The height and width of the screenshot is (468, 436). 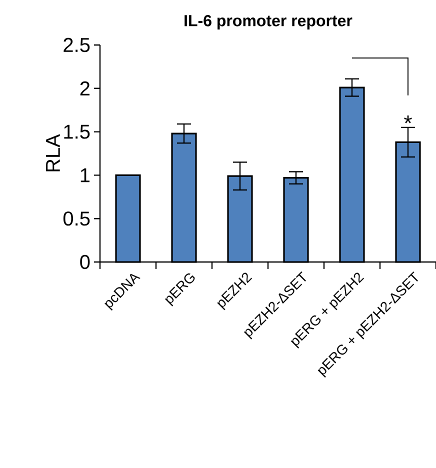 I want to click on annotation: *, so click(x=408, y=120).